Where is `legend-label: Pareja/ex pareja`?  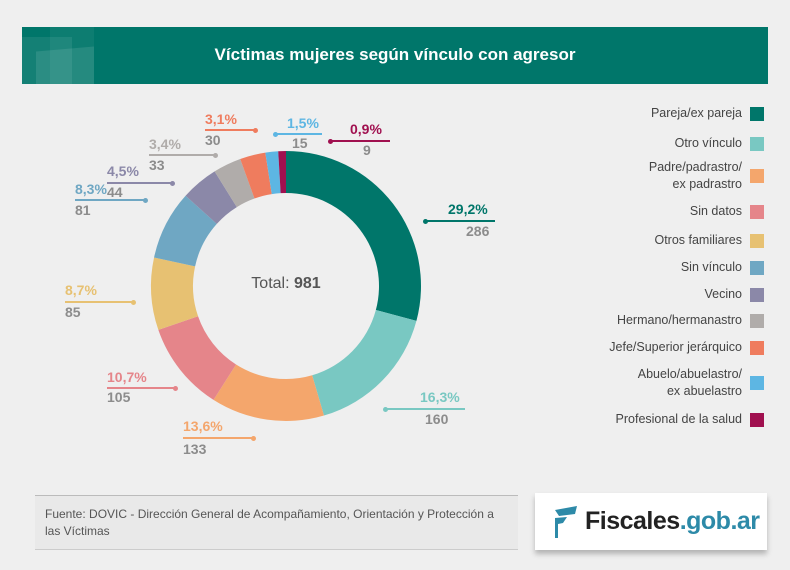 legend-label: Pareja/ex pareja is located at coordinates (696, 113).